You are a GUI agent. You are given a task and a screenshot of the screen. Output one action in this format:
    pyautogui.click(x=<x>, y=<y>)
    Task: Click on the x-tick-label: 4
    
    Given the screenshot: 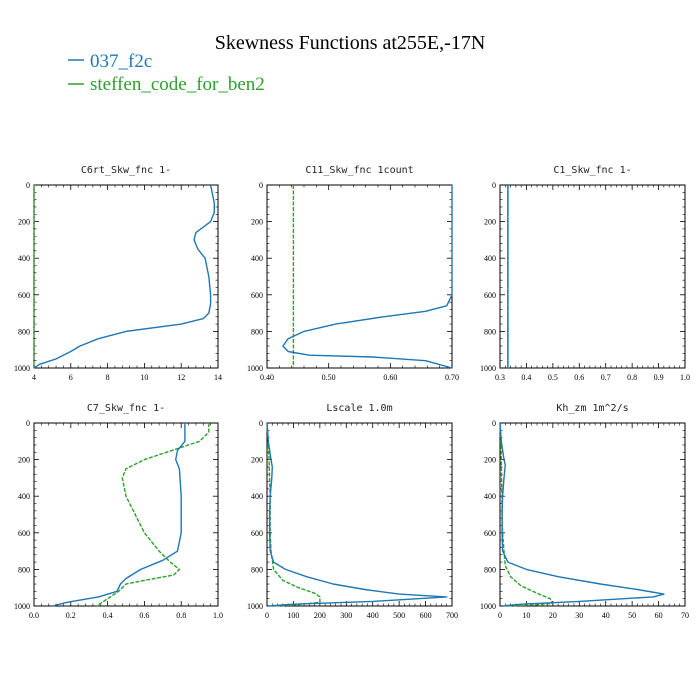 What is the action you would take?
    pyautogui.click(x=34, y=377)
    